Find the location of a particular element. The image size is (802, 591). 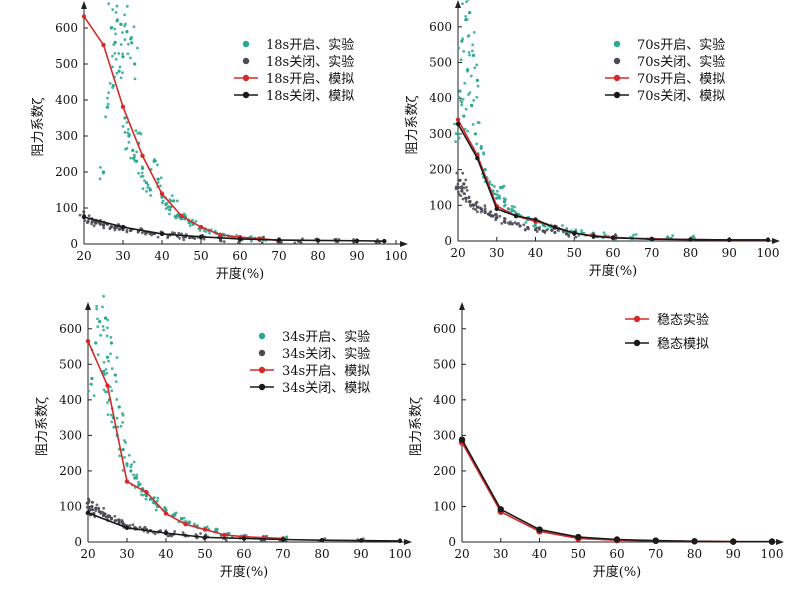

y-tick-label: 100 is located at coordinates (444, 506).